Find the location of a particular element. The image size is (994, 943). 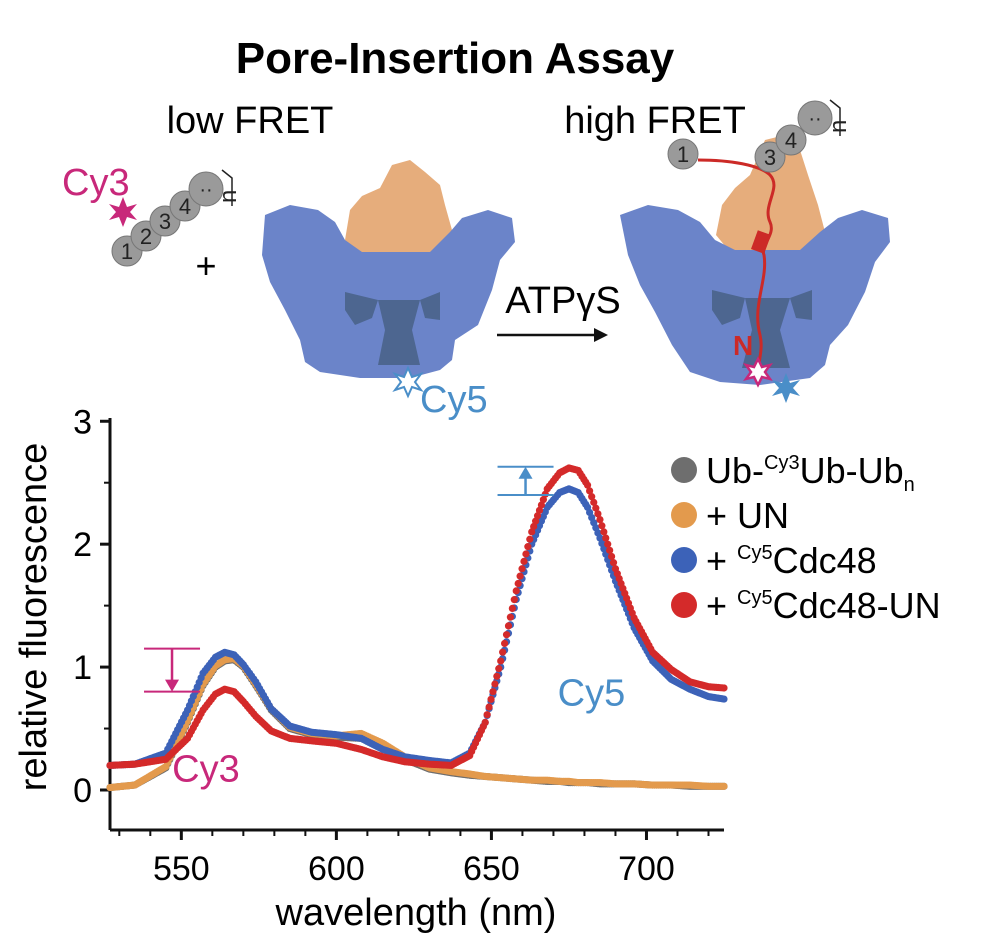

legend-item: Ub-Cy3Ub-Ubn is located at coordinates (793, 473).